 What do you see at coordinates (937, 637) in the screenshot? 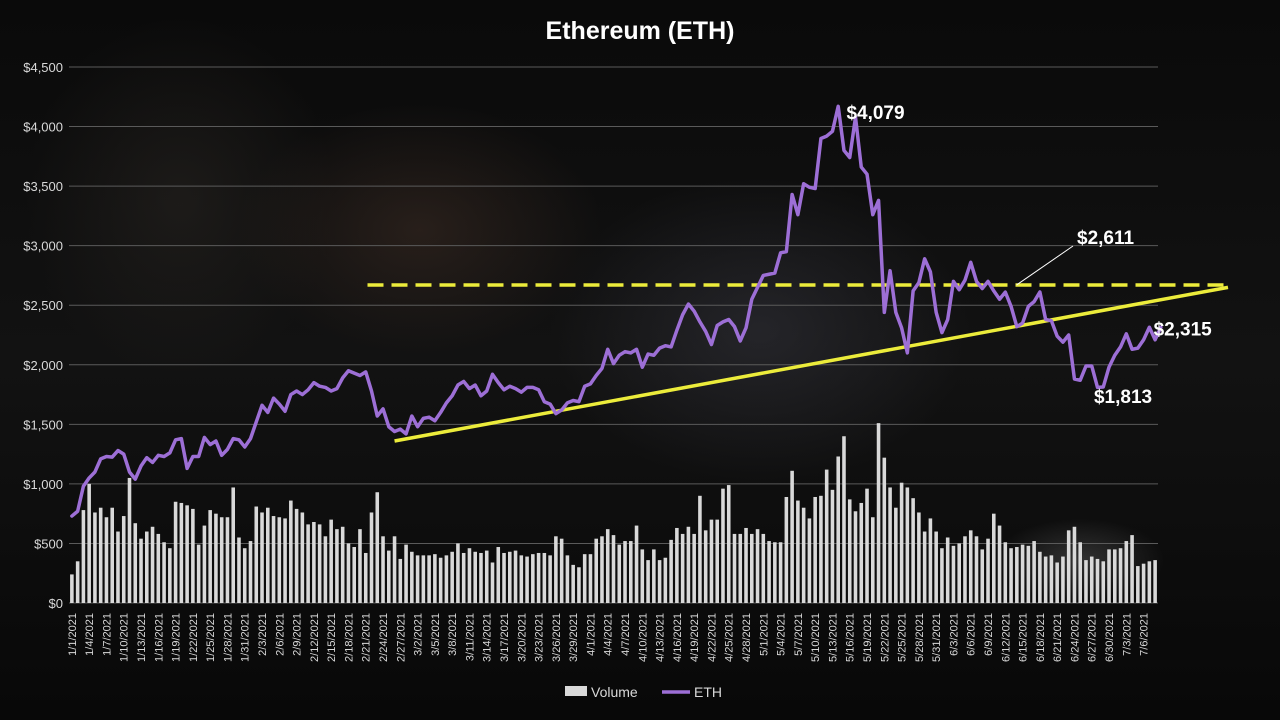
I see `x-tick-label: 5/31/2021` at bounding box center [937, 637].